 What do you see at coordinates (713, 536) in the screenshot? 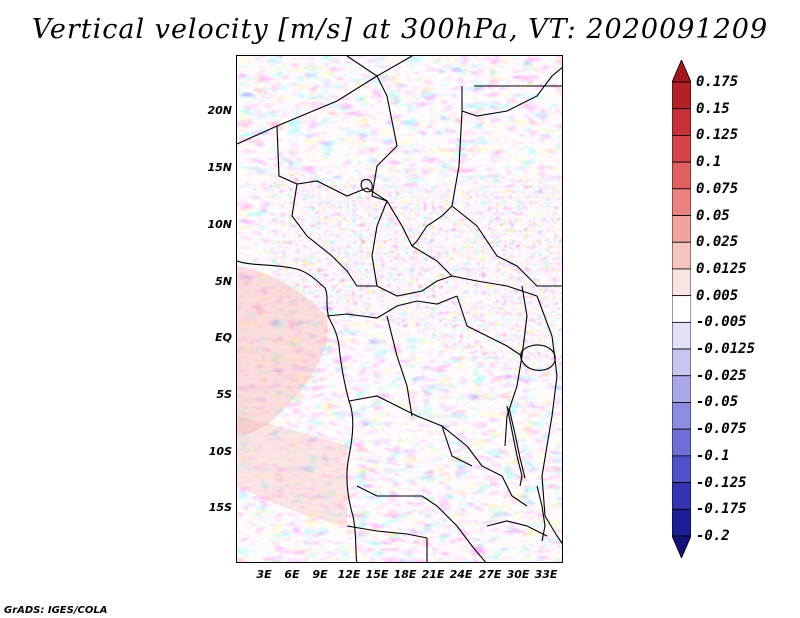
I see `colorbar-label: -0.2` at bounding box center [713, 536].